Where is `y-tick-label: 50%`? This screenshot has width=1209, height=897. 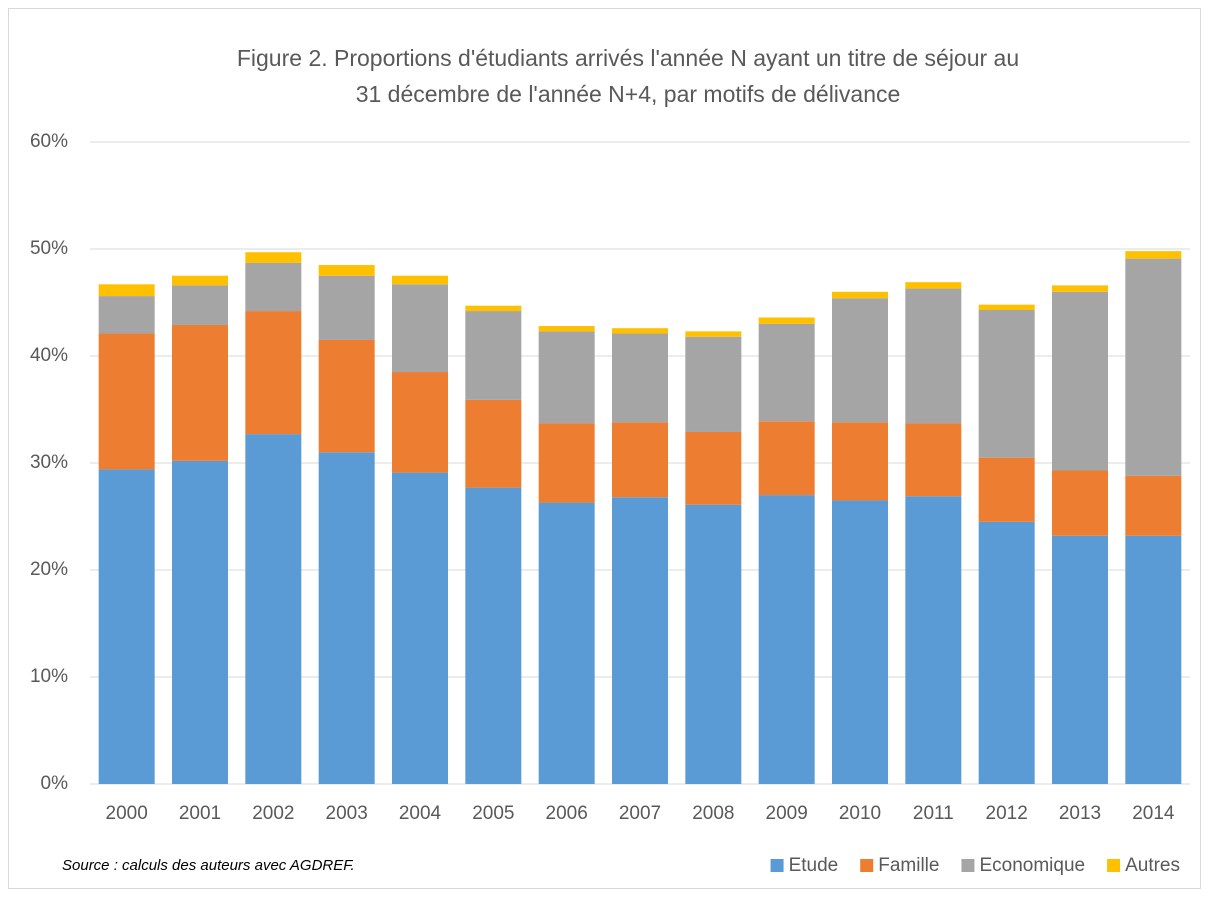
y-tick-label: 50% is located at coordinates (49, 248).